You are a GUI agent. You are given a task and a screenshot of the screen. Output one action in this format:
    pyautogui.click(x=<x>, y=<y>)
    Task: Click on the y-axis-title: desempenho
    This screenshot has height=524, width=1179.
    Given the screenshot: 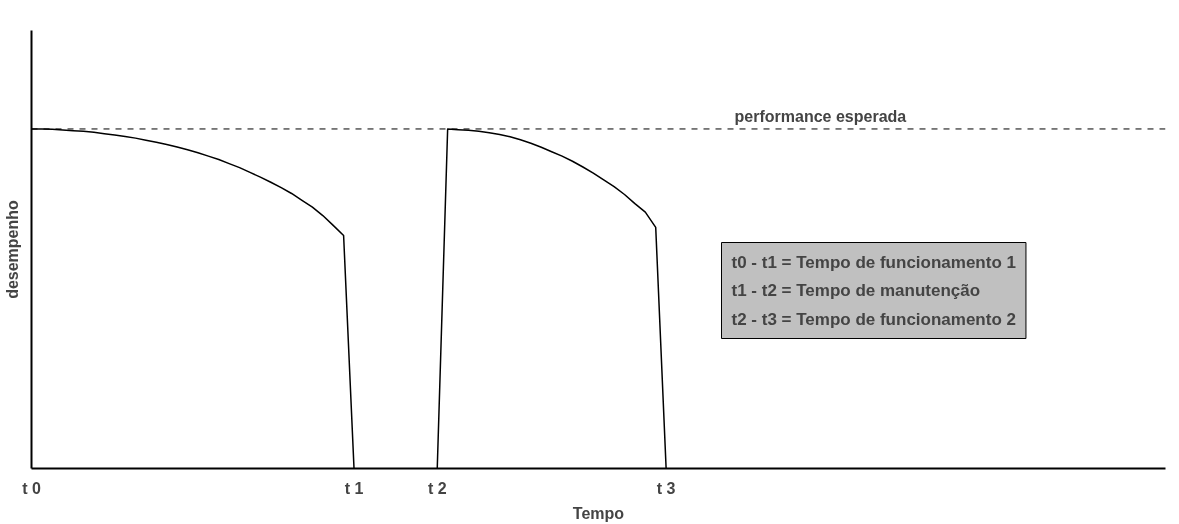 What is the action you would take?
    pyautogui.click(x=12, y=249)
    